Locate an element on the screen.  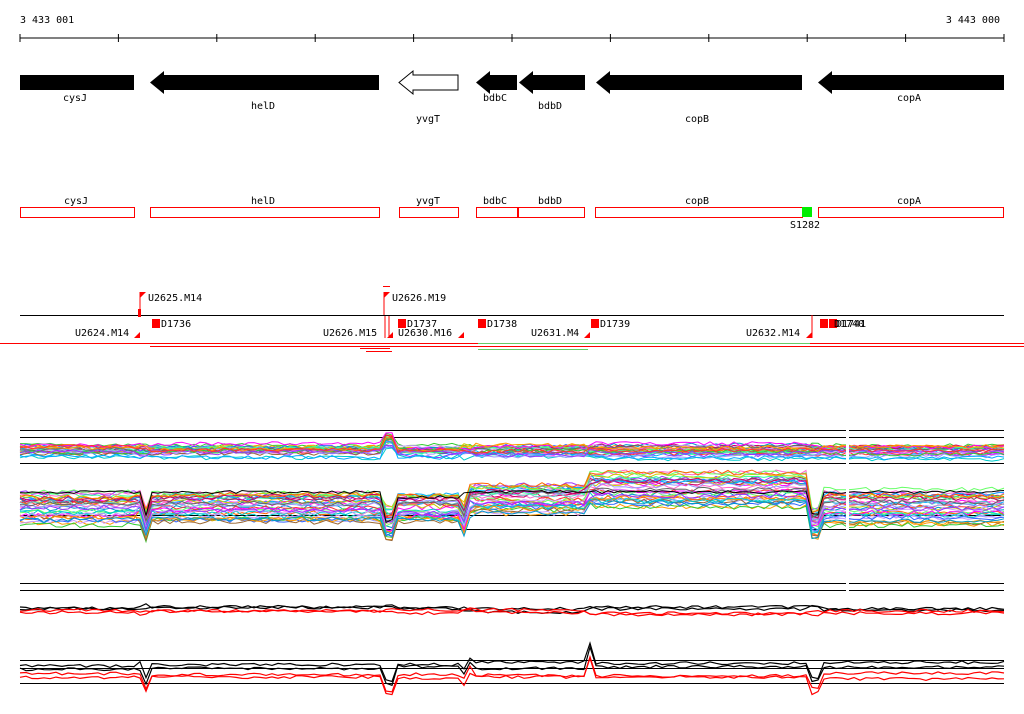
gene-label-copb: copB is located at coordinates (697, 119).